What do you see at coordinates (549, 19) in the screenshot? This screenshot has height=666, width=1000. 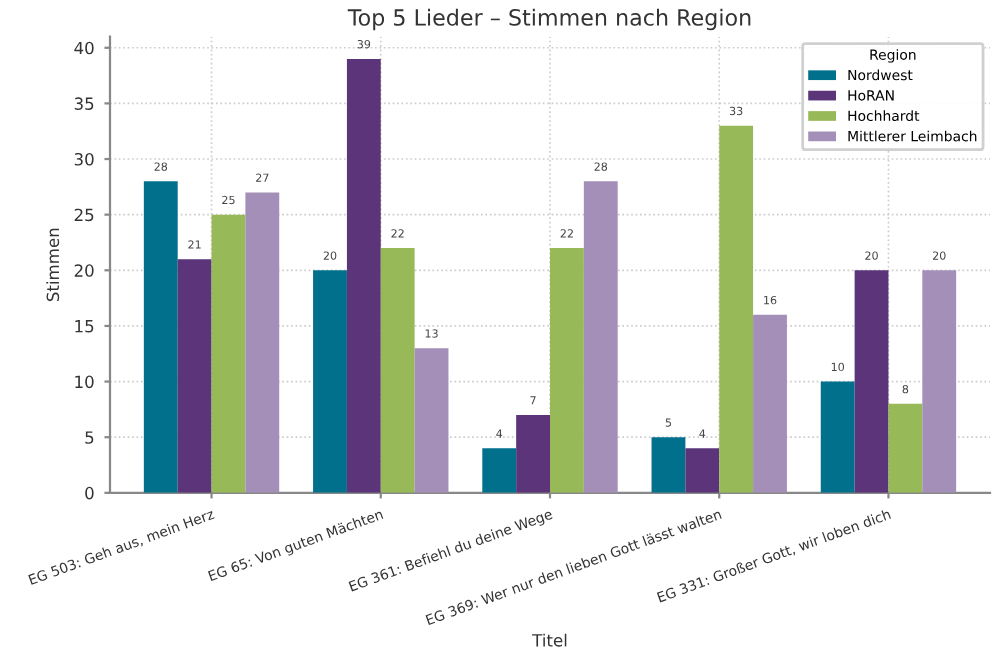 I see `chart-title: Top 5 Lieder – Stimmen nach Region` at bounding box center [549, 19].